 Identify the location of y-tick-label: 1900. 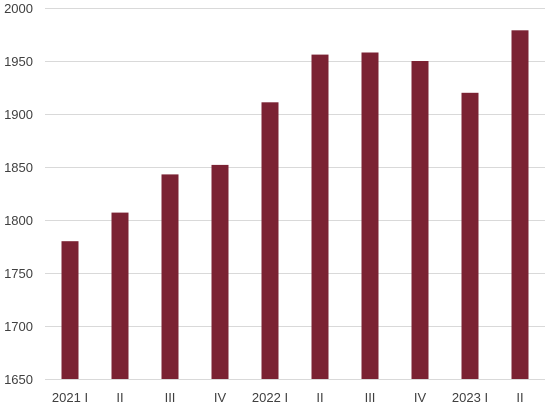
(18, 114).